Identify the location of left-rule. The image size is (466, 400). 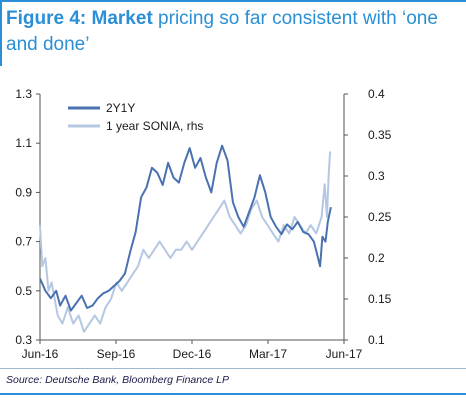
(1, 33).